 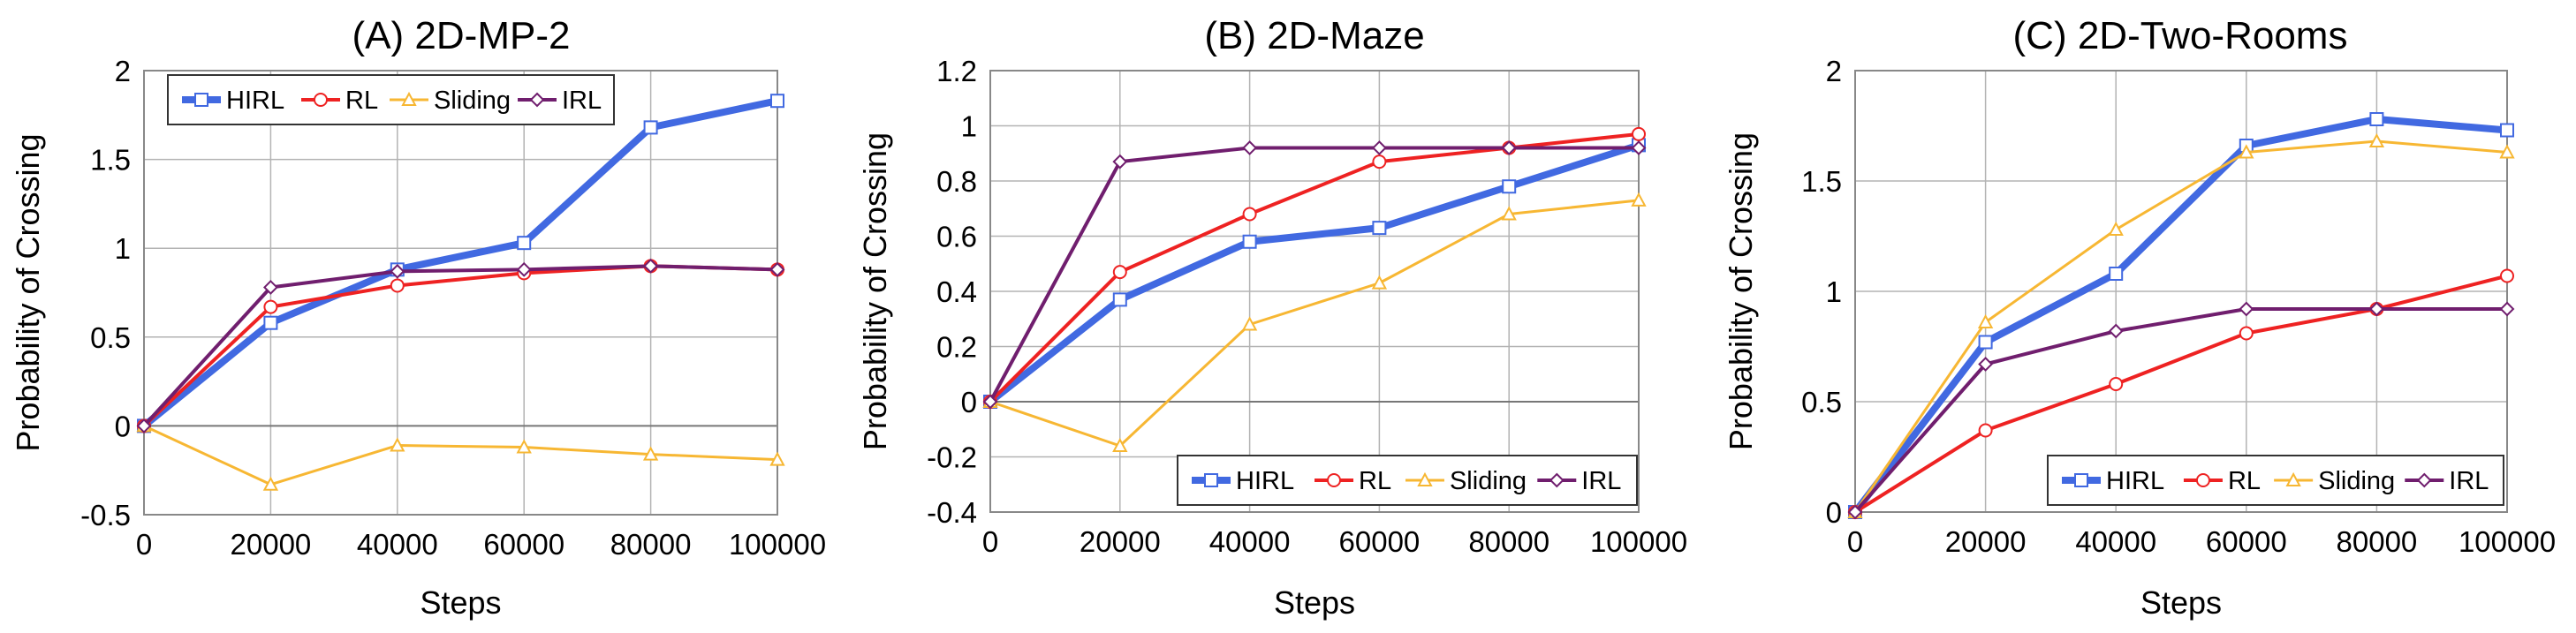 What do you see at coordinates (956, 347) in the screenshot?
I see `y-tick-label: 0.2` at bounding box center [956, 347].